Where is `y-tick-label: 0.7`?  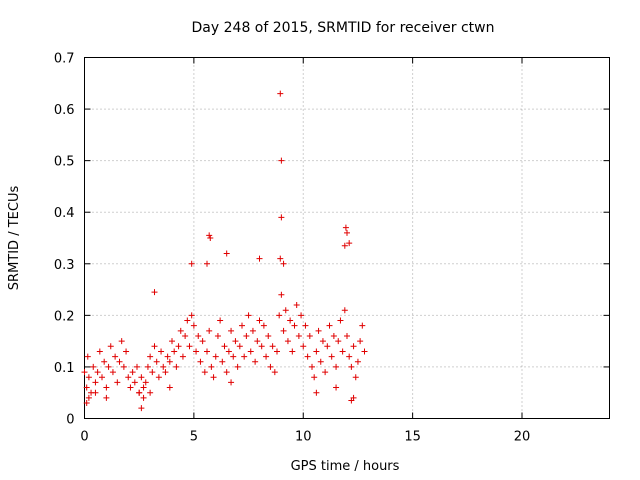 y-tick-label: 0.7 is located at coordinates (64, 59).